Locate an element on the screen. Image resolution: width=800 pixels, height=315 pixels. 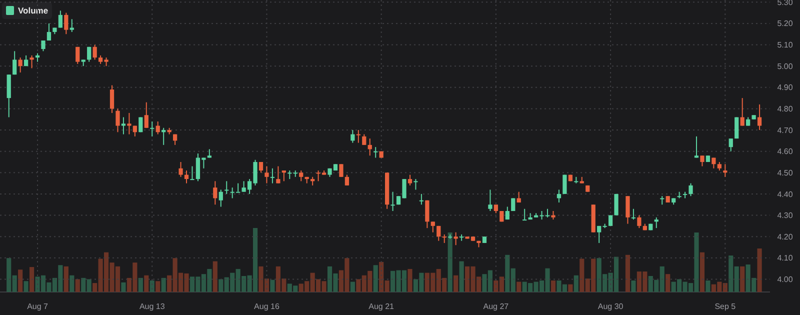
x-tick-label: Aug 16 is located at coordinates (267, 306).